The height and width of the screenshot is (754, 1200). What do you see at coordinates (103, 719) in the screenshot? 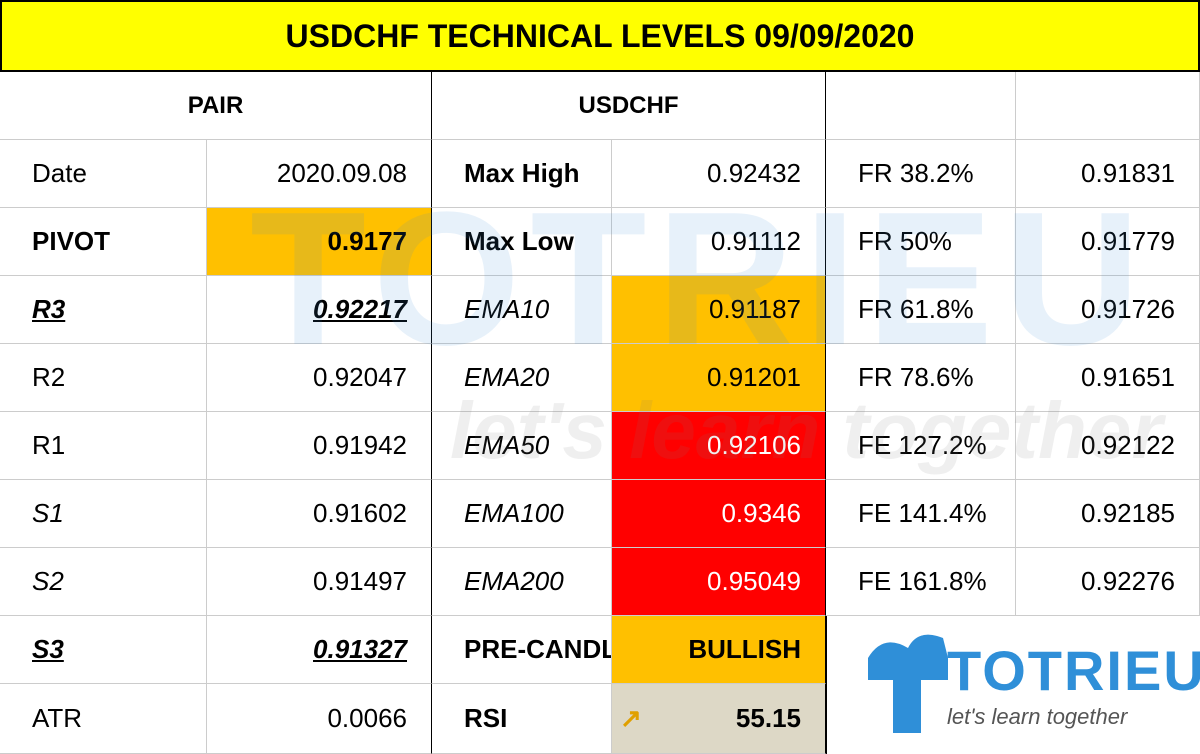
I see `table-cell: ATR` at bounding box center [103, 719].